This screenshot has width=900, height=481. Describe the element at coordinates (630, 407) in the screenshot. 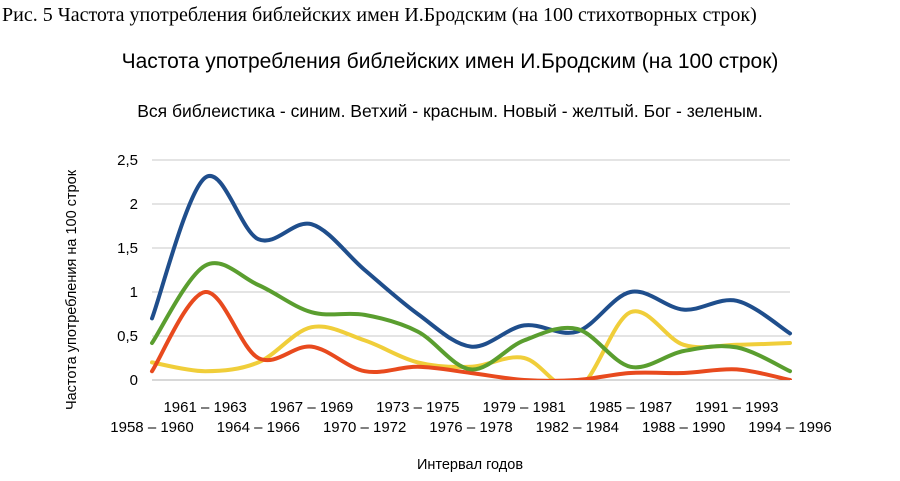

I see `x-tick-label: 1985 – 1987` at that location.